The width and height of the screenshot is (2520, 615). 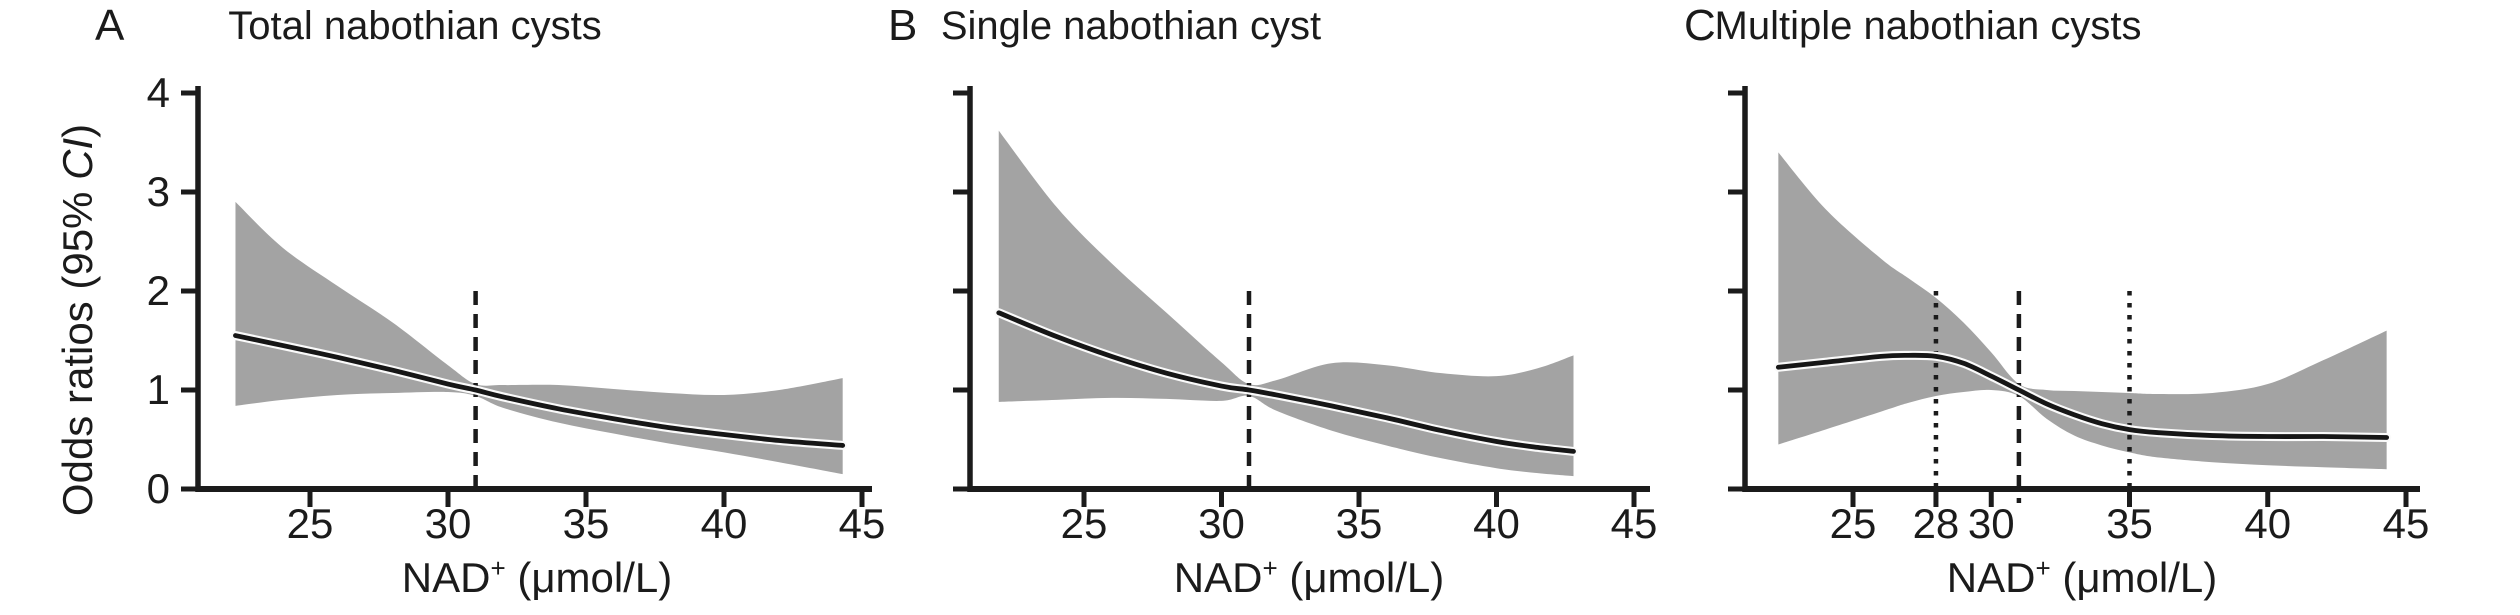 What do you see at coordinates (110, 25) in the screenshot?
I see `panel-a-letter: A` at bounding box center [110, 25].